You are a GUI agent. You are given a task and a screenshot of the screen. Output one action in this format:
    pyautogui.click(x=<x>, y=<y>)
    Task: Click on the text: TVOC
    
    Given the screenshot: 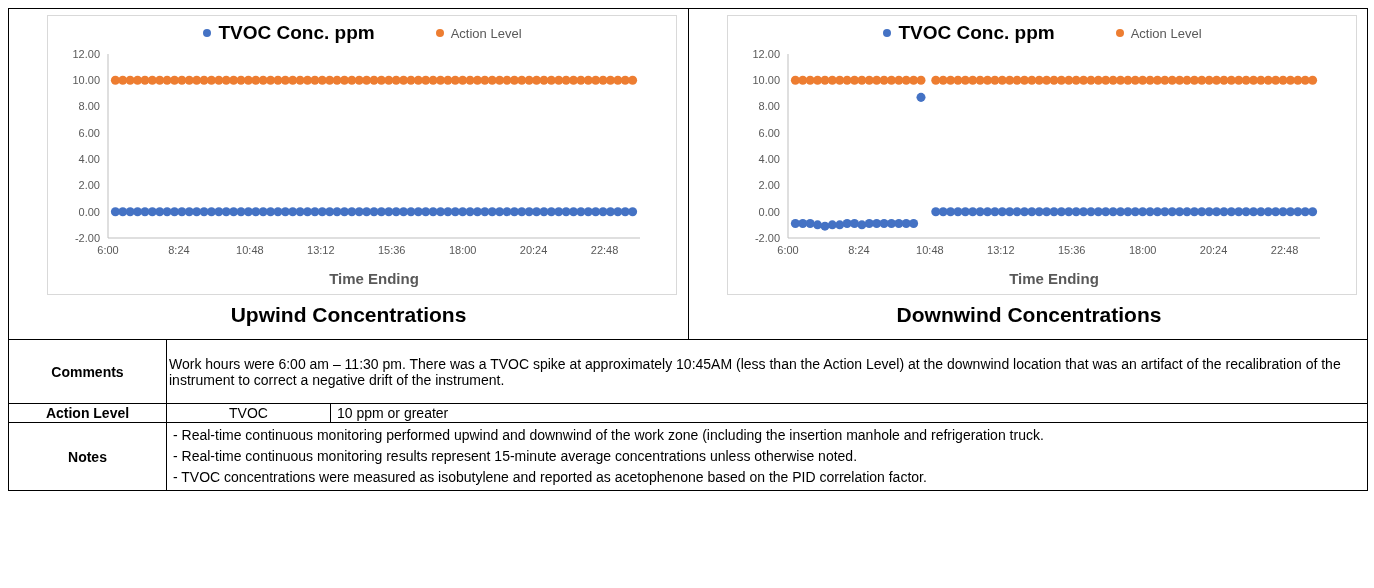 What is the action you would take?
    pyautogui.click(x=248, y=413)
    